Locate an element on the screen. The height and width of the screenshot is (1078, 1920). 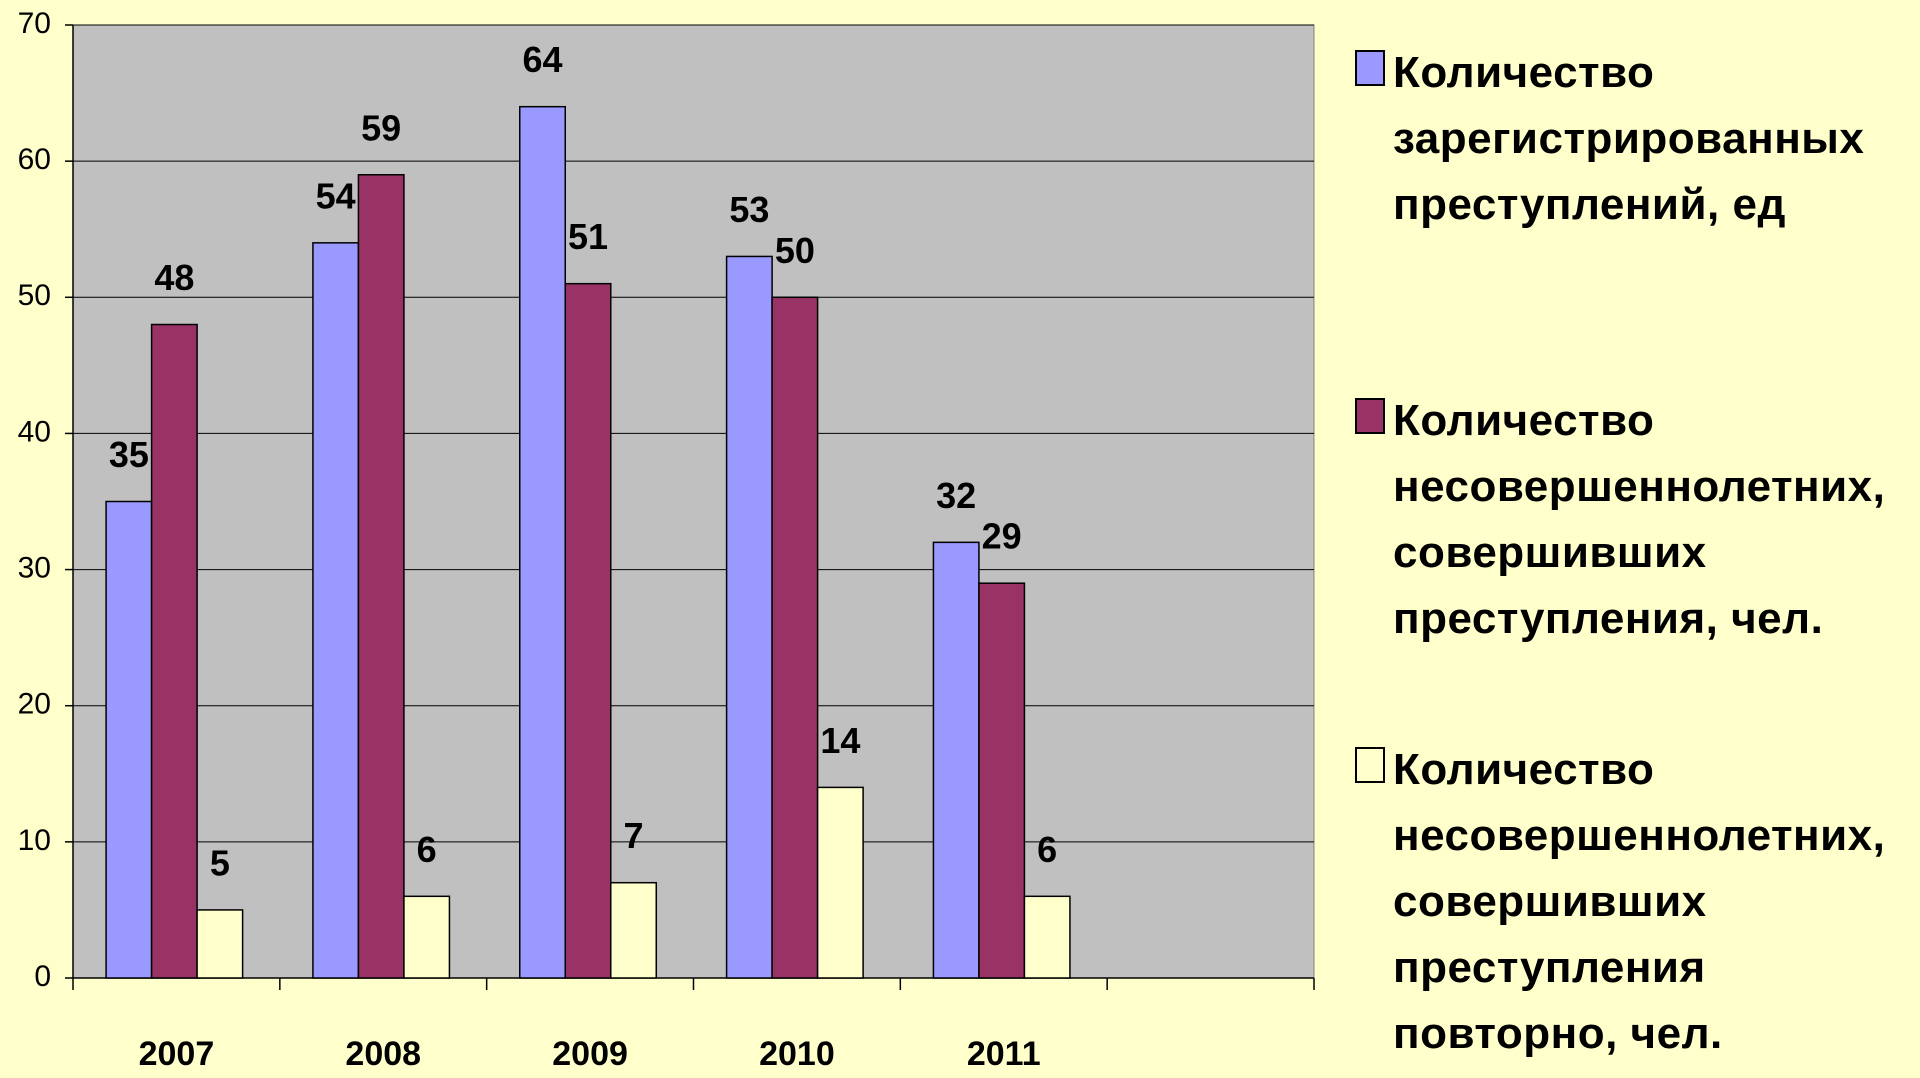
y-tick-label: 70 is located at coordinates (34, 23).